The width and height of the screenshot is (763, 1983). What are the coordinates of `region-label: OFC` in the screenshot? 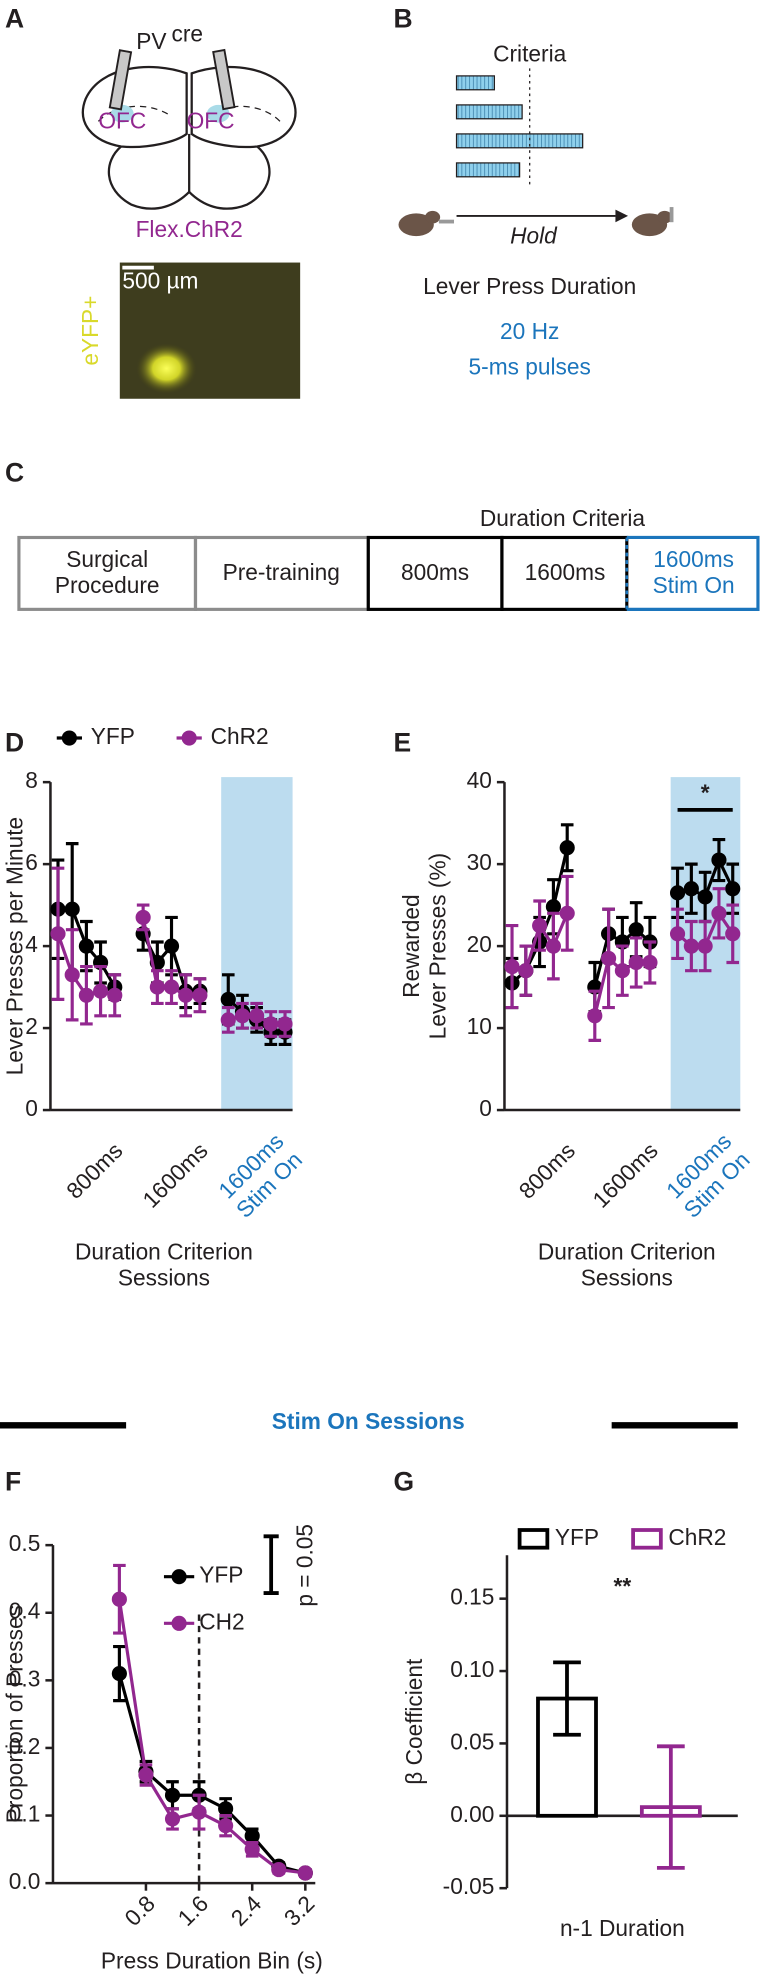 It's located at (211, 121).